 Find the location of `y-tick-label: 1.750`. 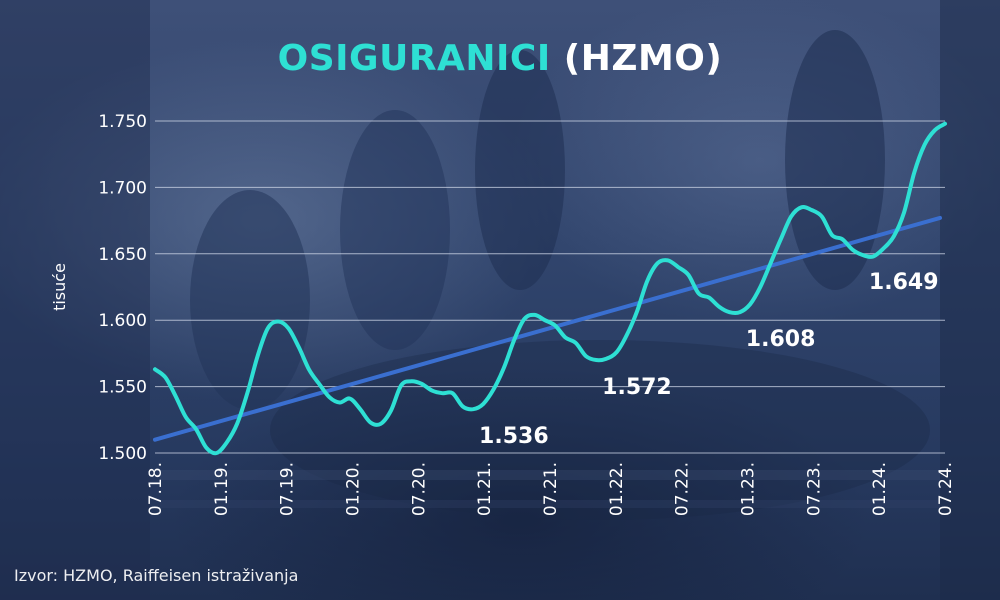

y-tick-label: 1.750 is located at coordinates (122, 122).